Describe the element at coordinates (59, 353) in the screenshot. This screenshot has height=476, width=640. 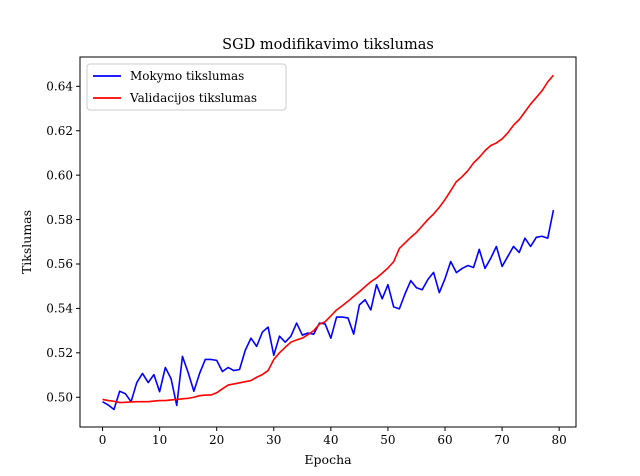
I see `y-tick-label: 0.52` at that location.